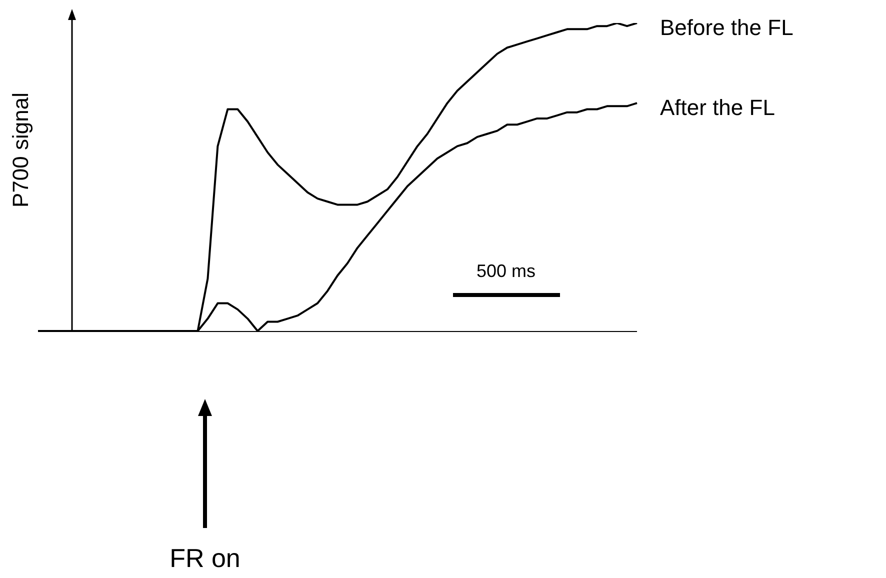 The height and width of the screenshot is (578, 886). I want to click on series-label: After the FL, so click(717, 107).